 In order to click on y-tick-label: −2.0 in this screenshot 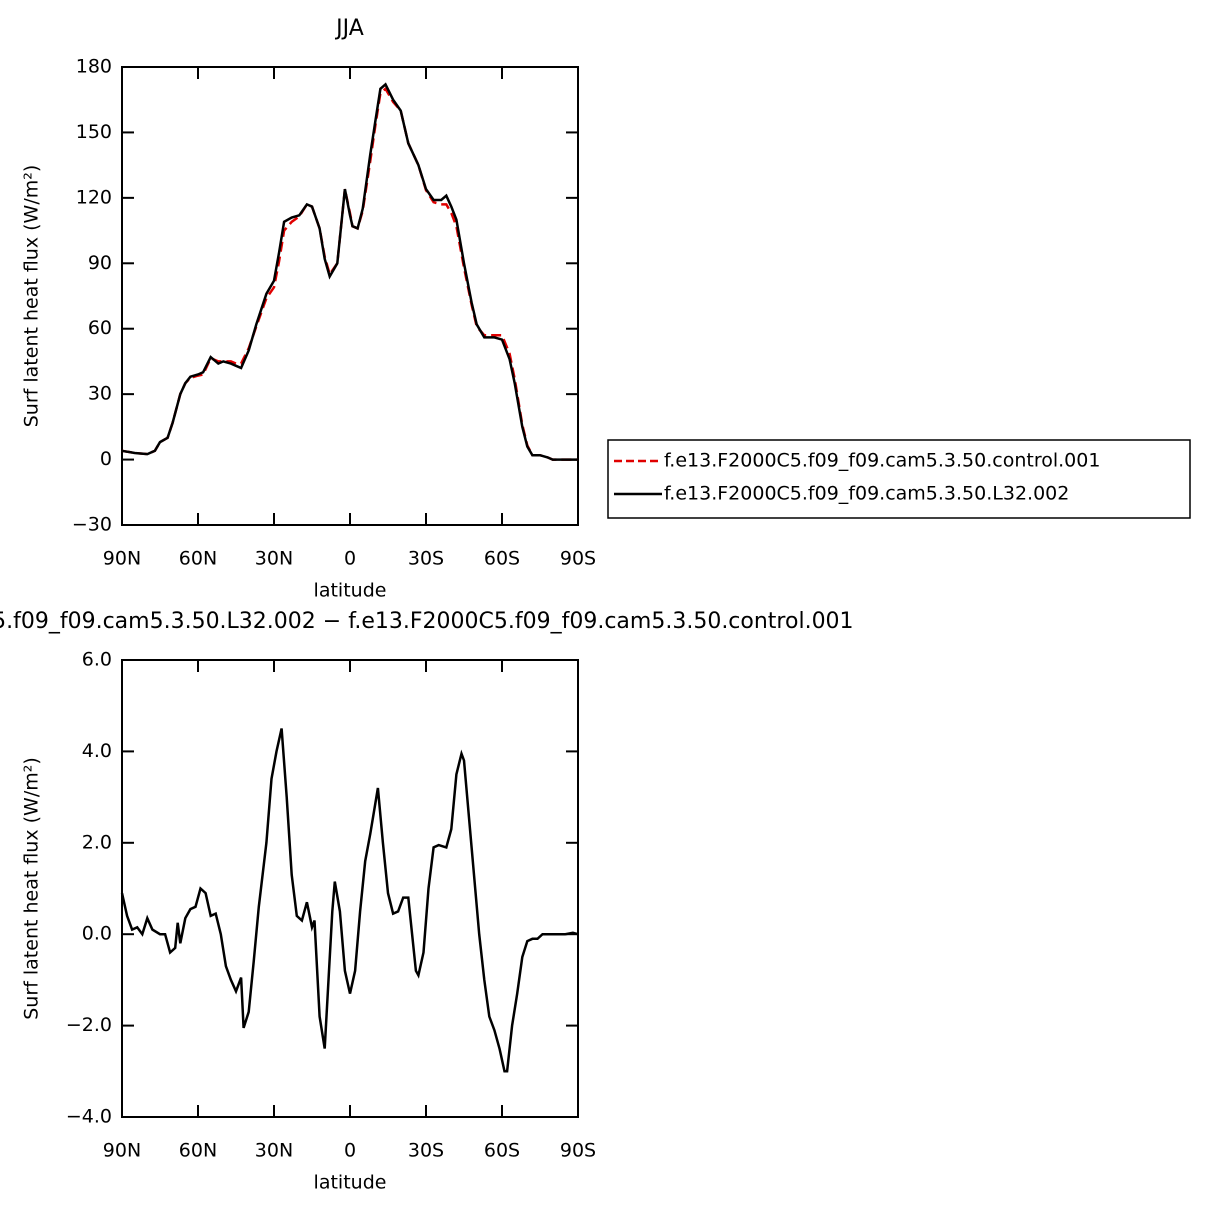, I will do `click(89, 1025)`.